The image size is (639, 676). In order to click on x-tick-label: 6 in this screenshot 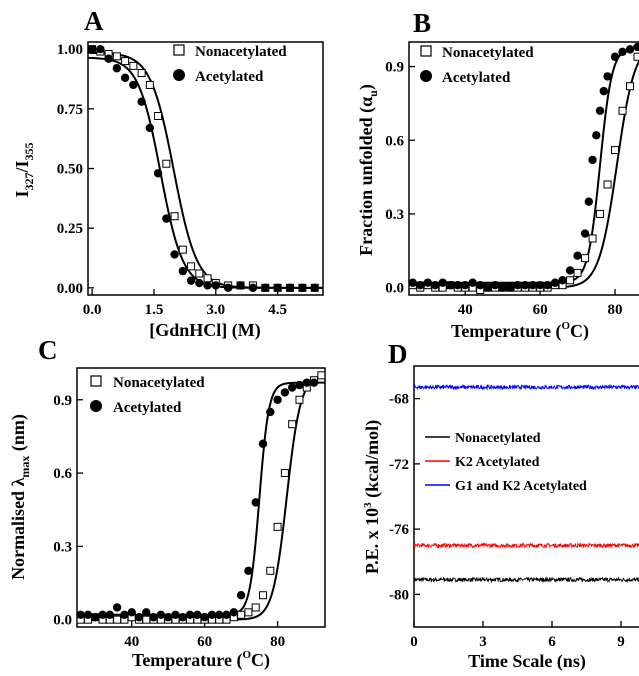, I will do `click(552, 642)`.